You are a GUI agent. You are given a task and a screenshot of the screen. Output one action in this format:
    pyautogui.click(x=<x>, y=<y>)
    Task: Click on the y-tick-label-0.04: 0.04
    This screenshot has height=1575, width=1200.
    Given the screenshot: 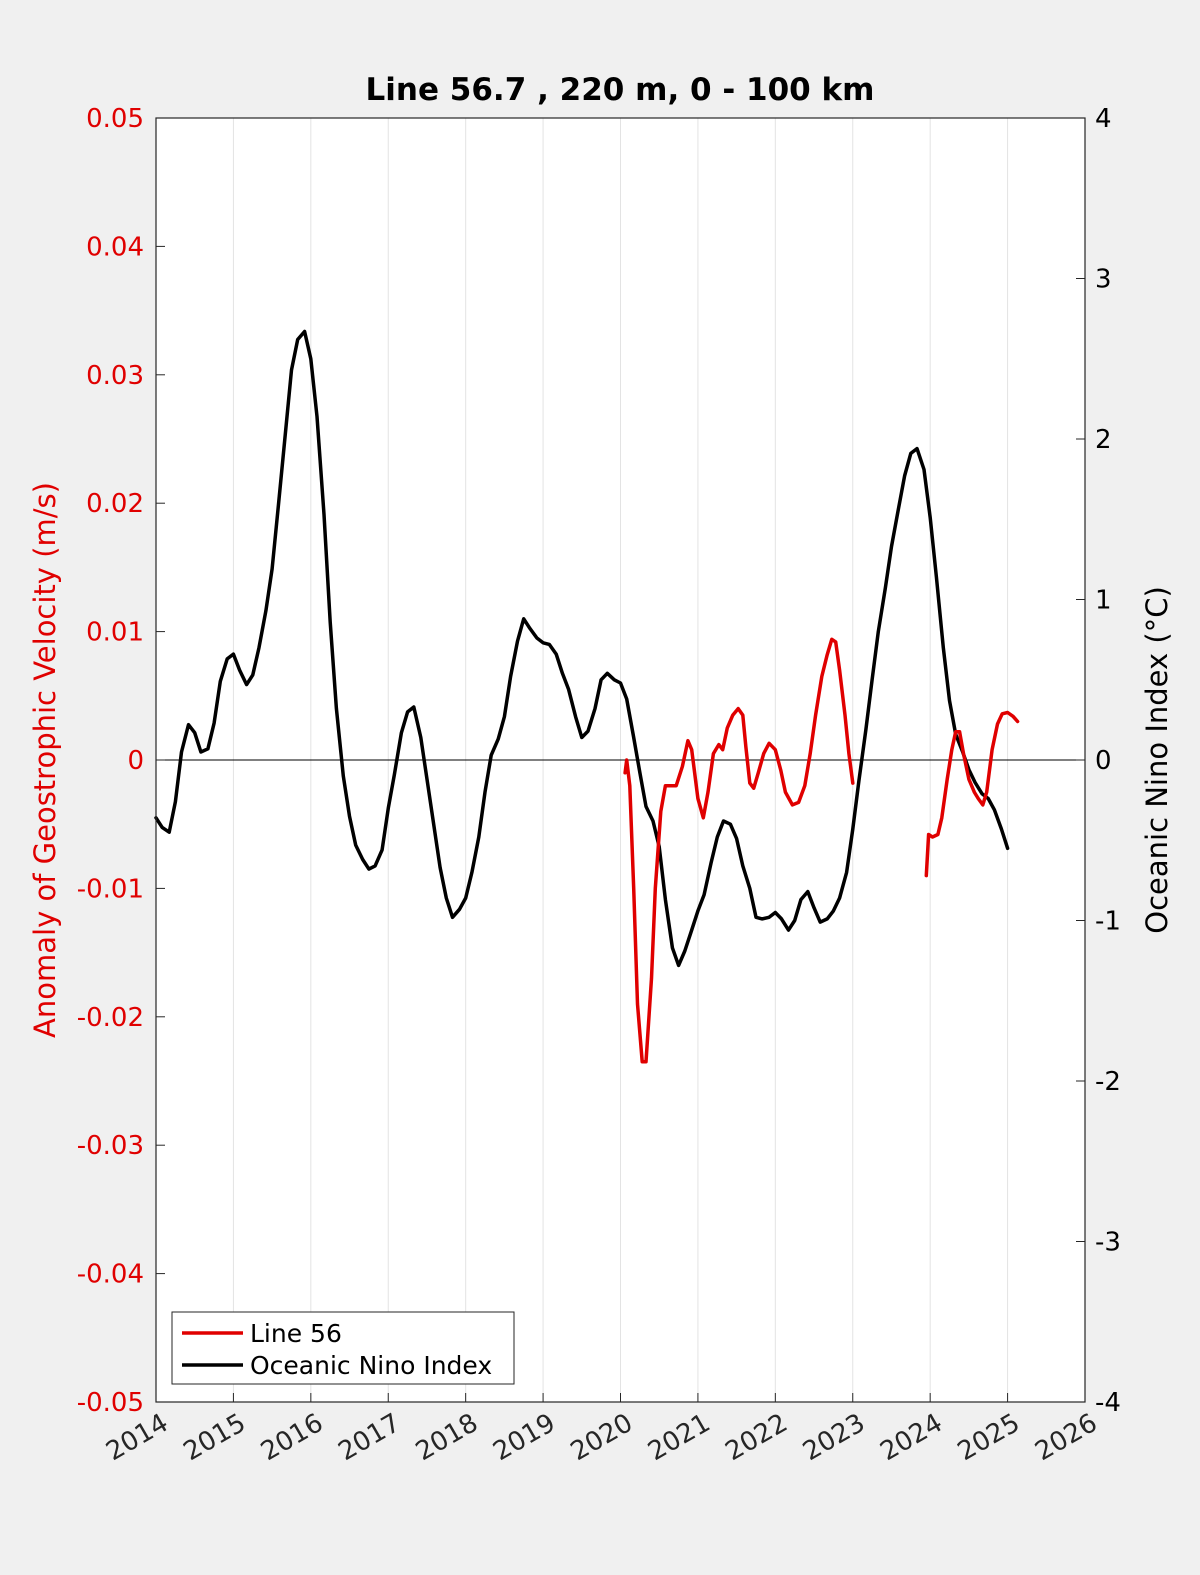 What is the action you would take?
    pyautogui.click(x=115, y=247)
    